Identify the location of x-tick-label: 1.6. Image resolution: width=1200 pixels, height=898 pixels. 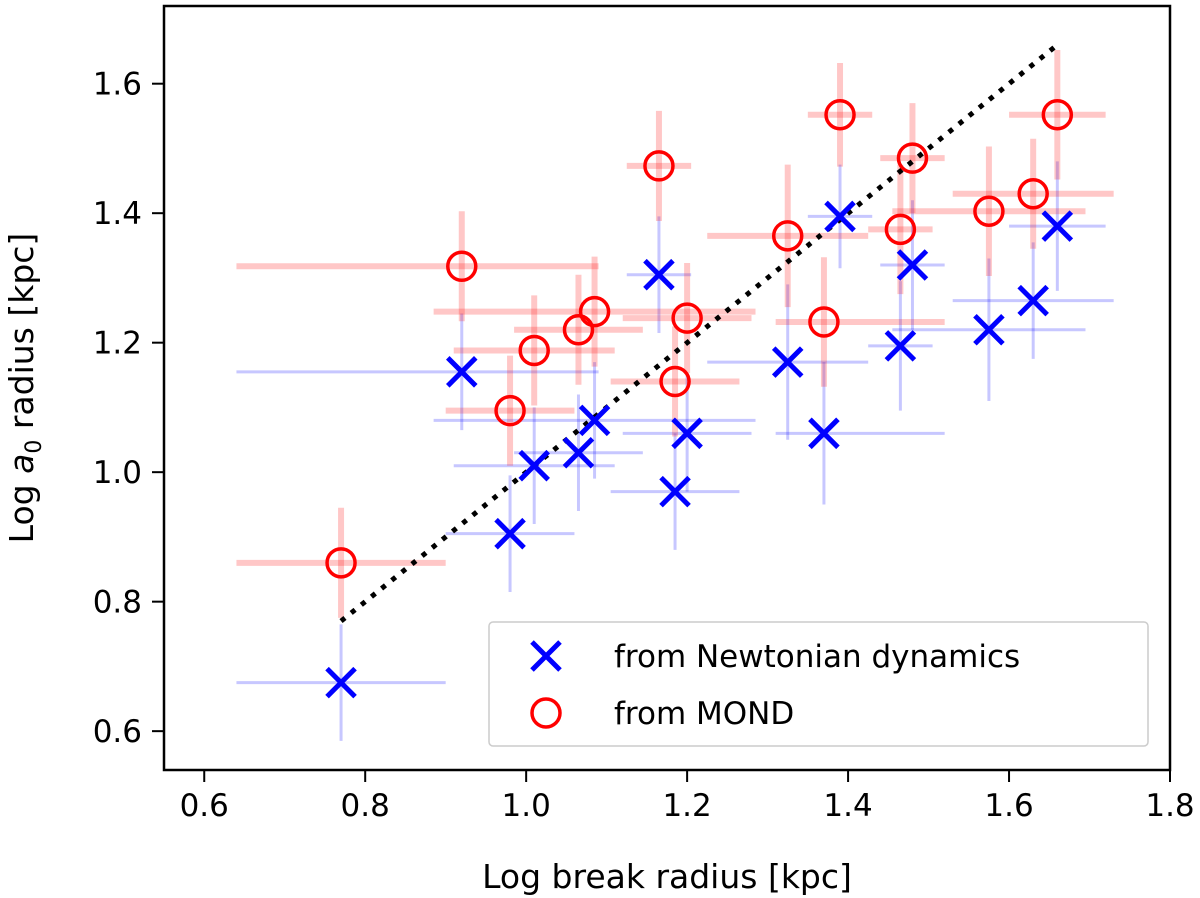
(1008, 806).